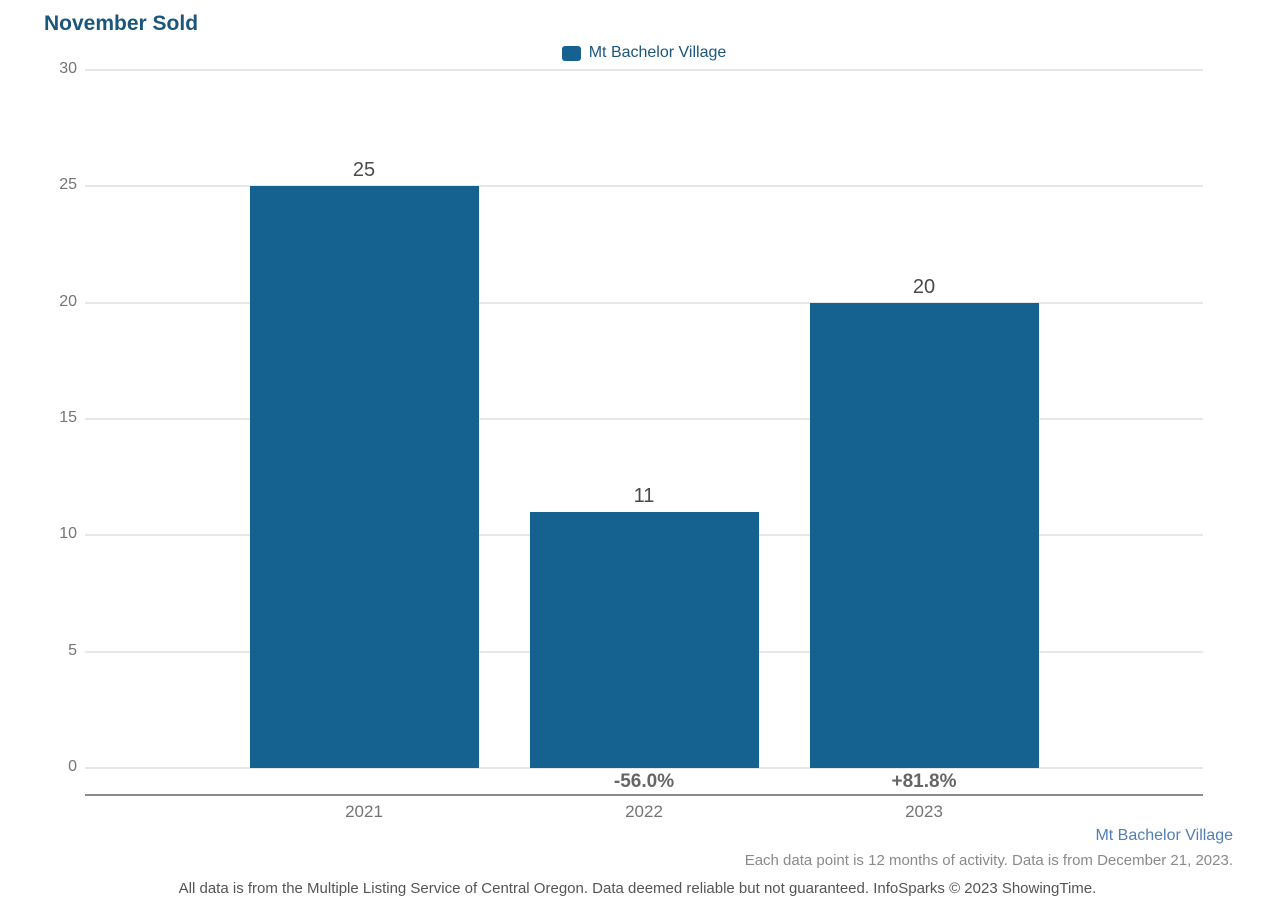 This screenshot has width=1275, height=916. I want to click on bar-2021, so click(364, 477).